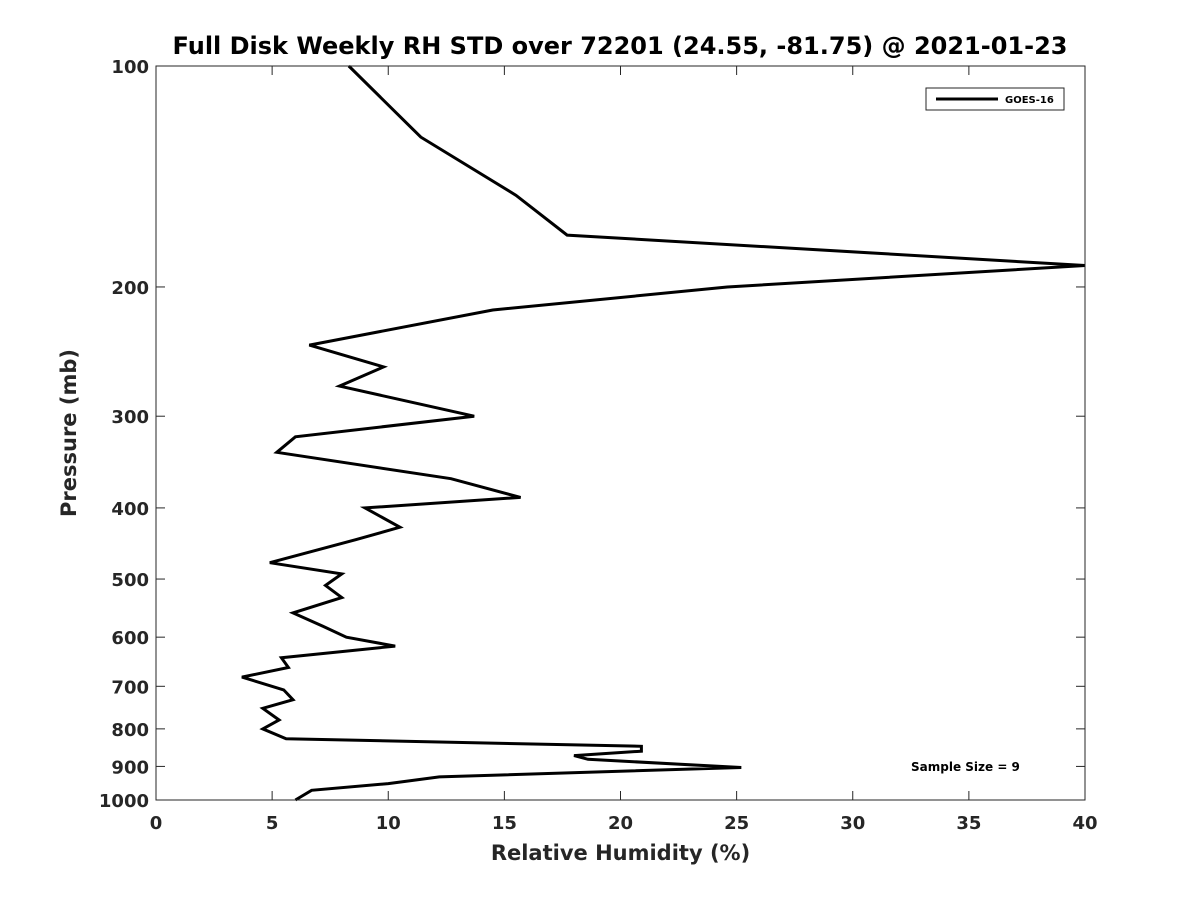  Describe the element at coordinates (130, 580) in the screenshot. I see `y-tick-label: 500` at that location.